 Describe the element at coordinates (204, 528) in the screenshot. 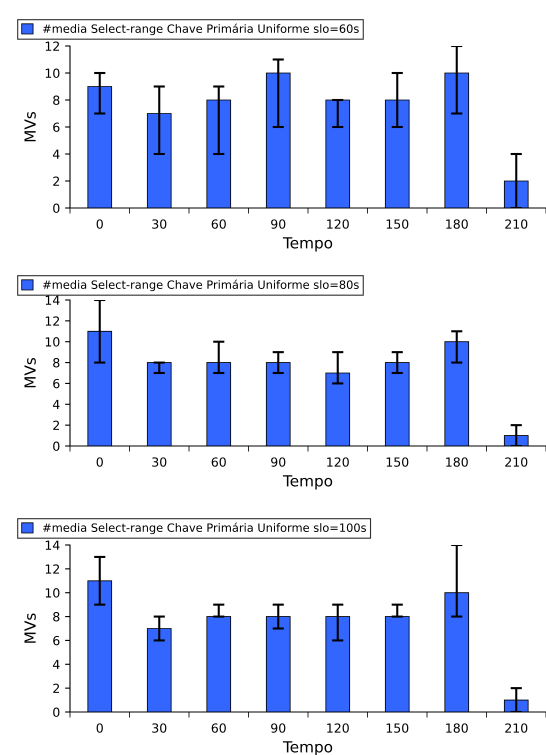

I see `legend-label: #media Select-range Chave Primária Uniforme slo=100s` at that location.